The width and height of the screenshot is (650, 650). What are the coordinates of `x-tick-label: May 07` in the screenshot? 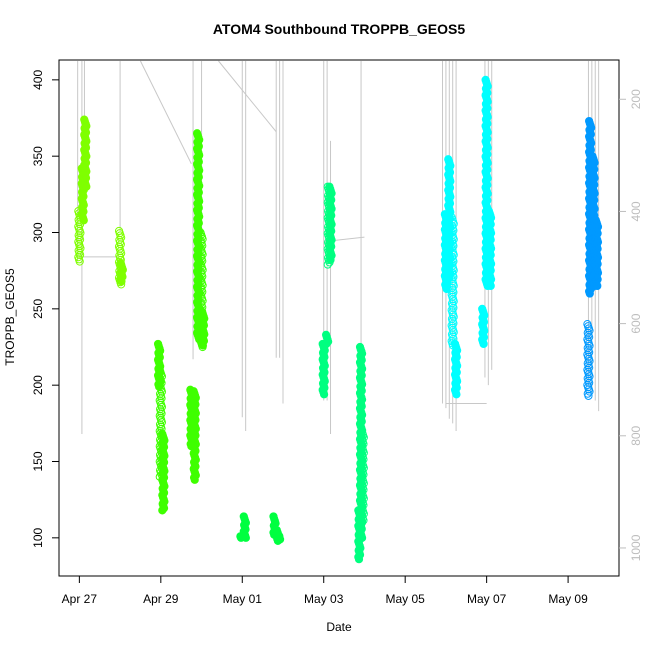 It's located at (487, 599).